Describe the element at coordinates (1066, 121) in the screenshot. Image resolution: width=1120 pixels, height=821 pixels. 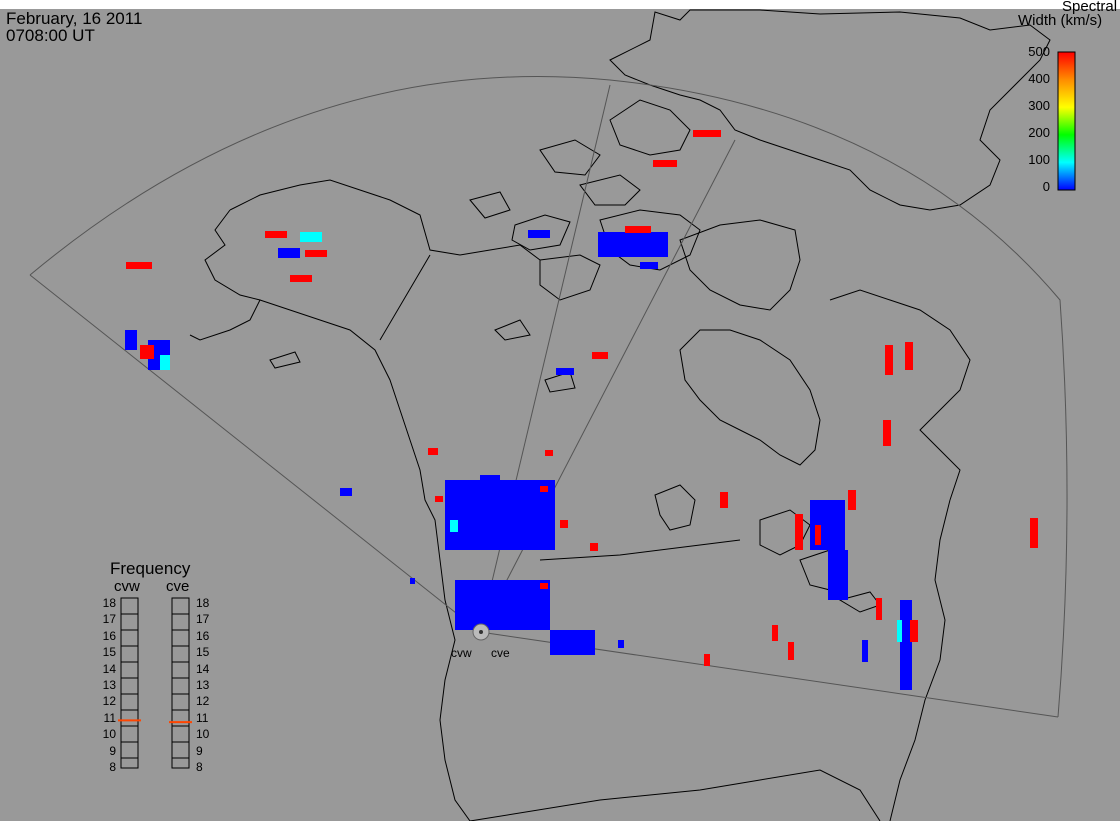
I see `colorbar` at that location.